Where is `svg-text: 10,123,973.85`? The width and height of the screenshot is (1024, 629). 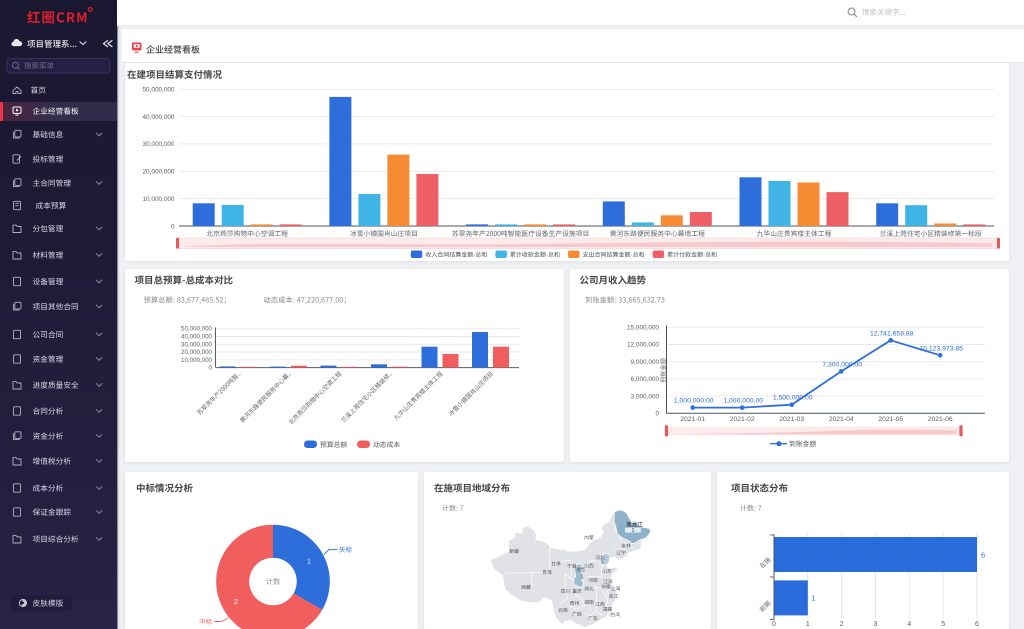 svg-text: 10,123,973.85 is located at coordinates (941, 348).